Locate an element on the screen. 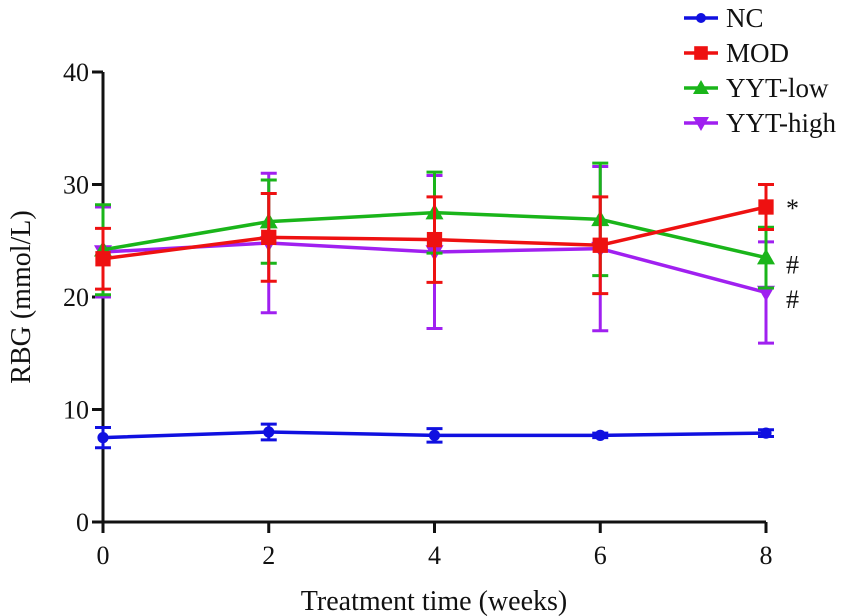 This screenshot has width=867, height=616. y-tick-label: 0 is located at coordinates (82, 522).